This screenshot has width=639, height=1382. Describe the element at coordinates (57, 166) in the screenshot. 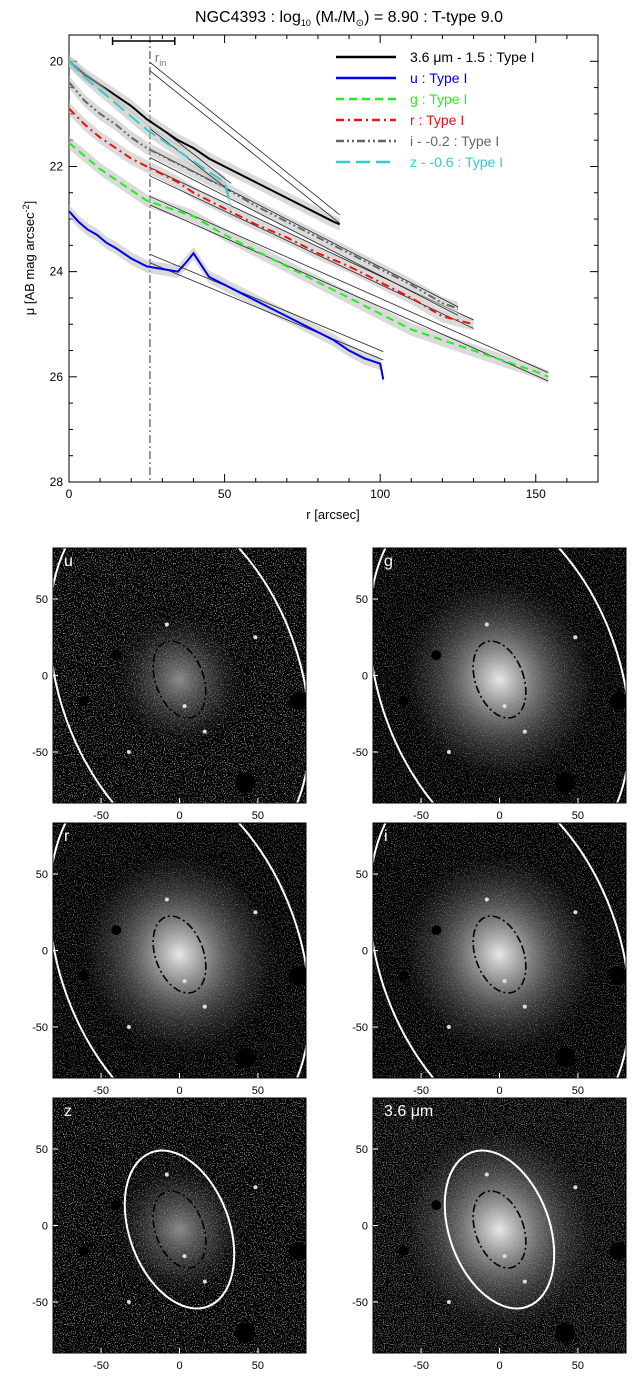

I see `y-tick-label: 22` at that location.